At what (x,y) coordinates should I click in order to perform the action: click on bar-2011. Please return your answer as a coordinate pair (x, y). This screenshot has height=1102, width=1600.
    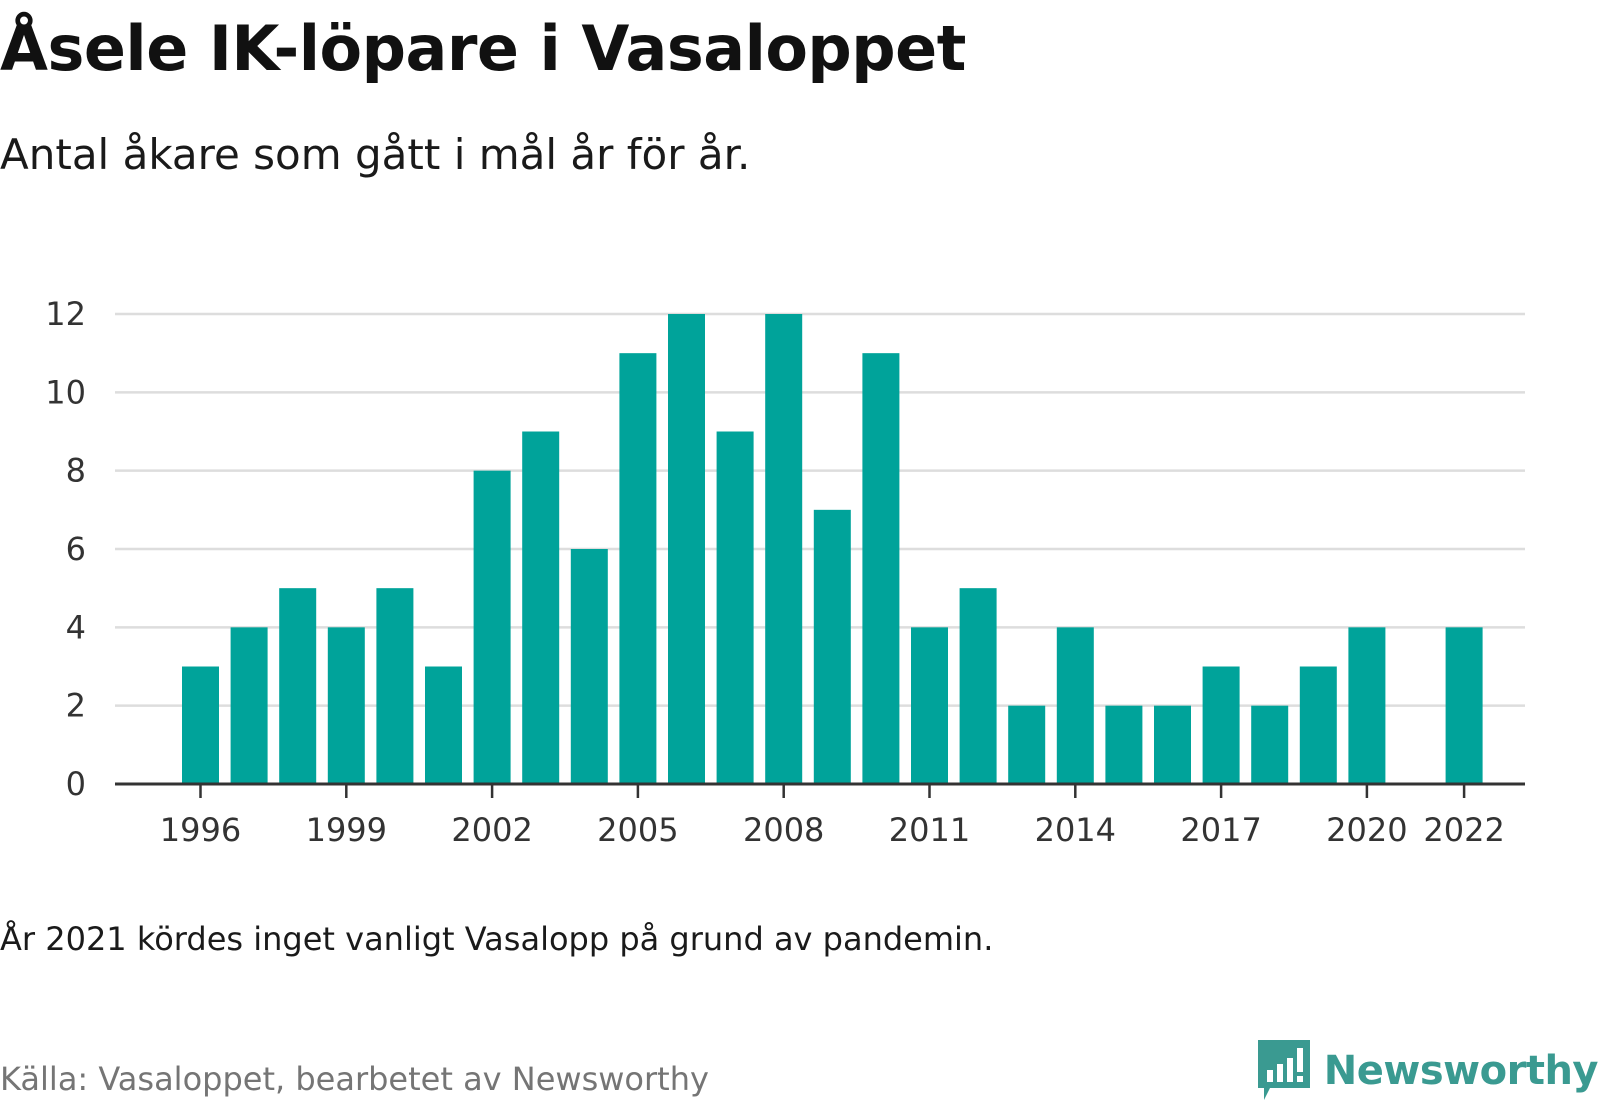
    Looking at the image, I should click on (929, 705).